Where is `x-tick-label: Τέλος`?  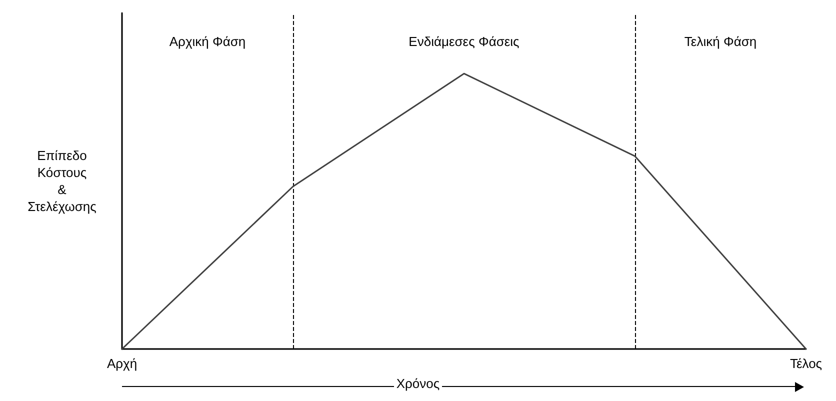
x-tick-label: Τέλος is located at coordinates (806, 363).